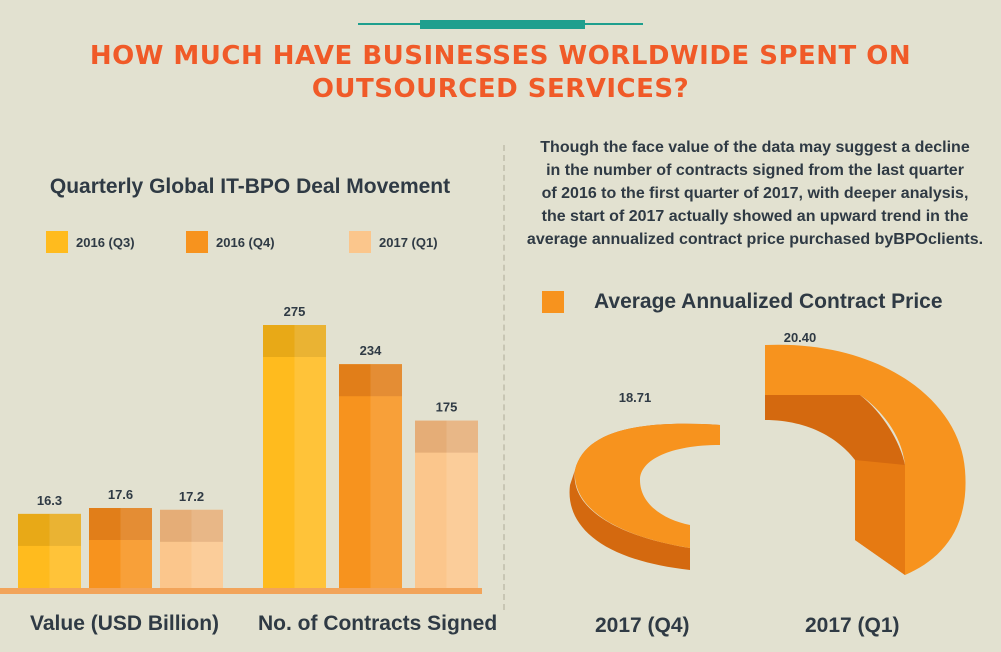 The height and width of the screenshot is (652, 1001). Describe the element at coordinates (125, 623) in the screenshot. I see `axis-label-value: Value (USD Billion)` at that location.